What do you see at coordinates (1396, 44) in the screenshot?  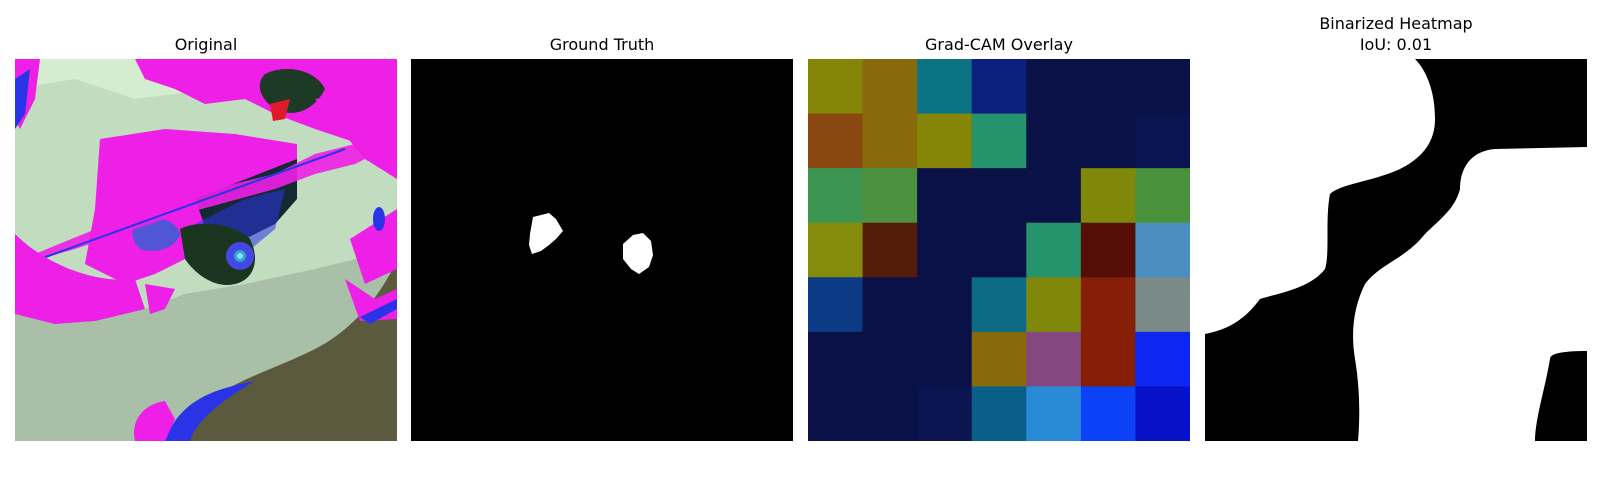 I see `iou-score: IoU: 0.01` at bounding box center [1396, 44].